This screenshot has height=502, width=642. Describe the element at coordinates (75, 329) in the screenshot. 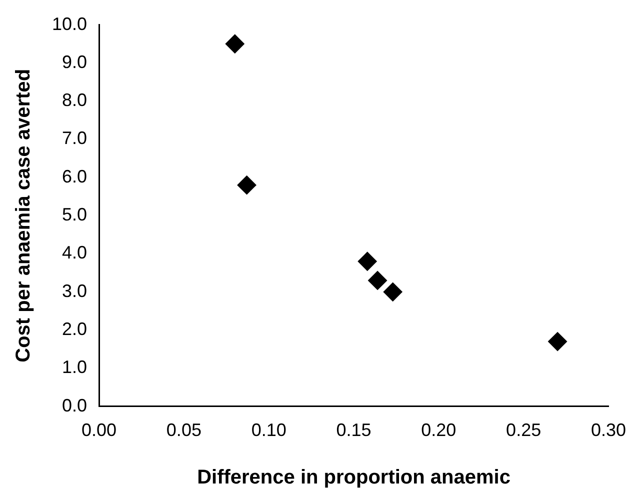

I see `y-tick-label: 2.0` at that location.